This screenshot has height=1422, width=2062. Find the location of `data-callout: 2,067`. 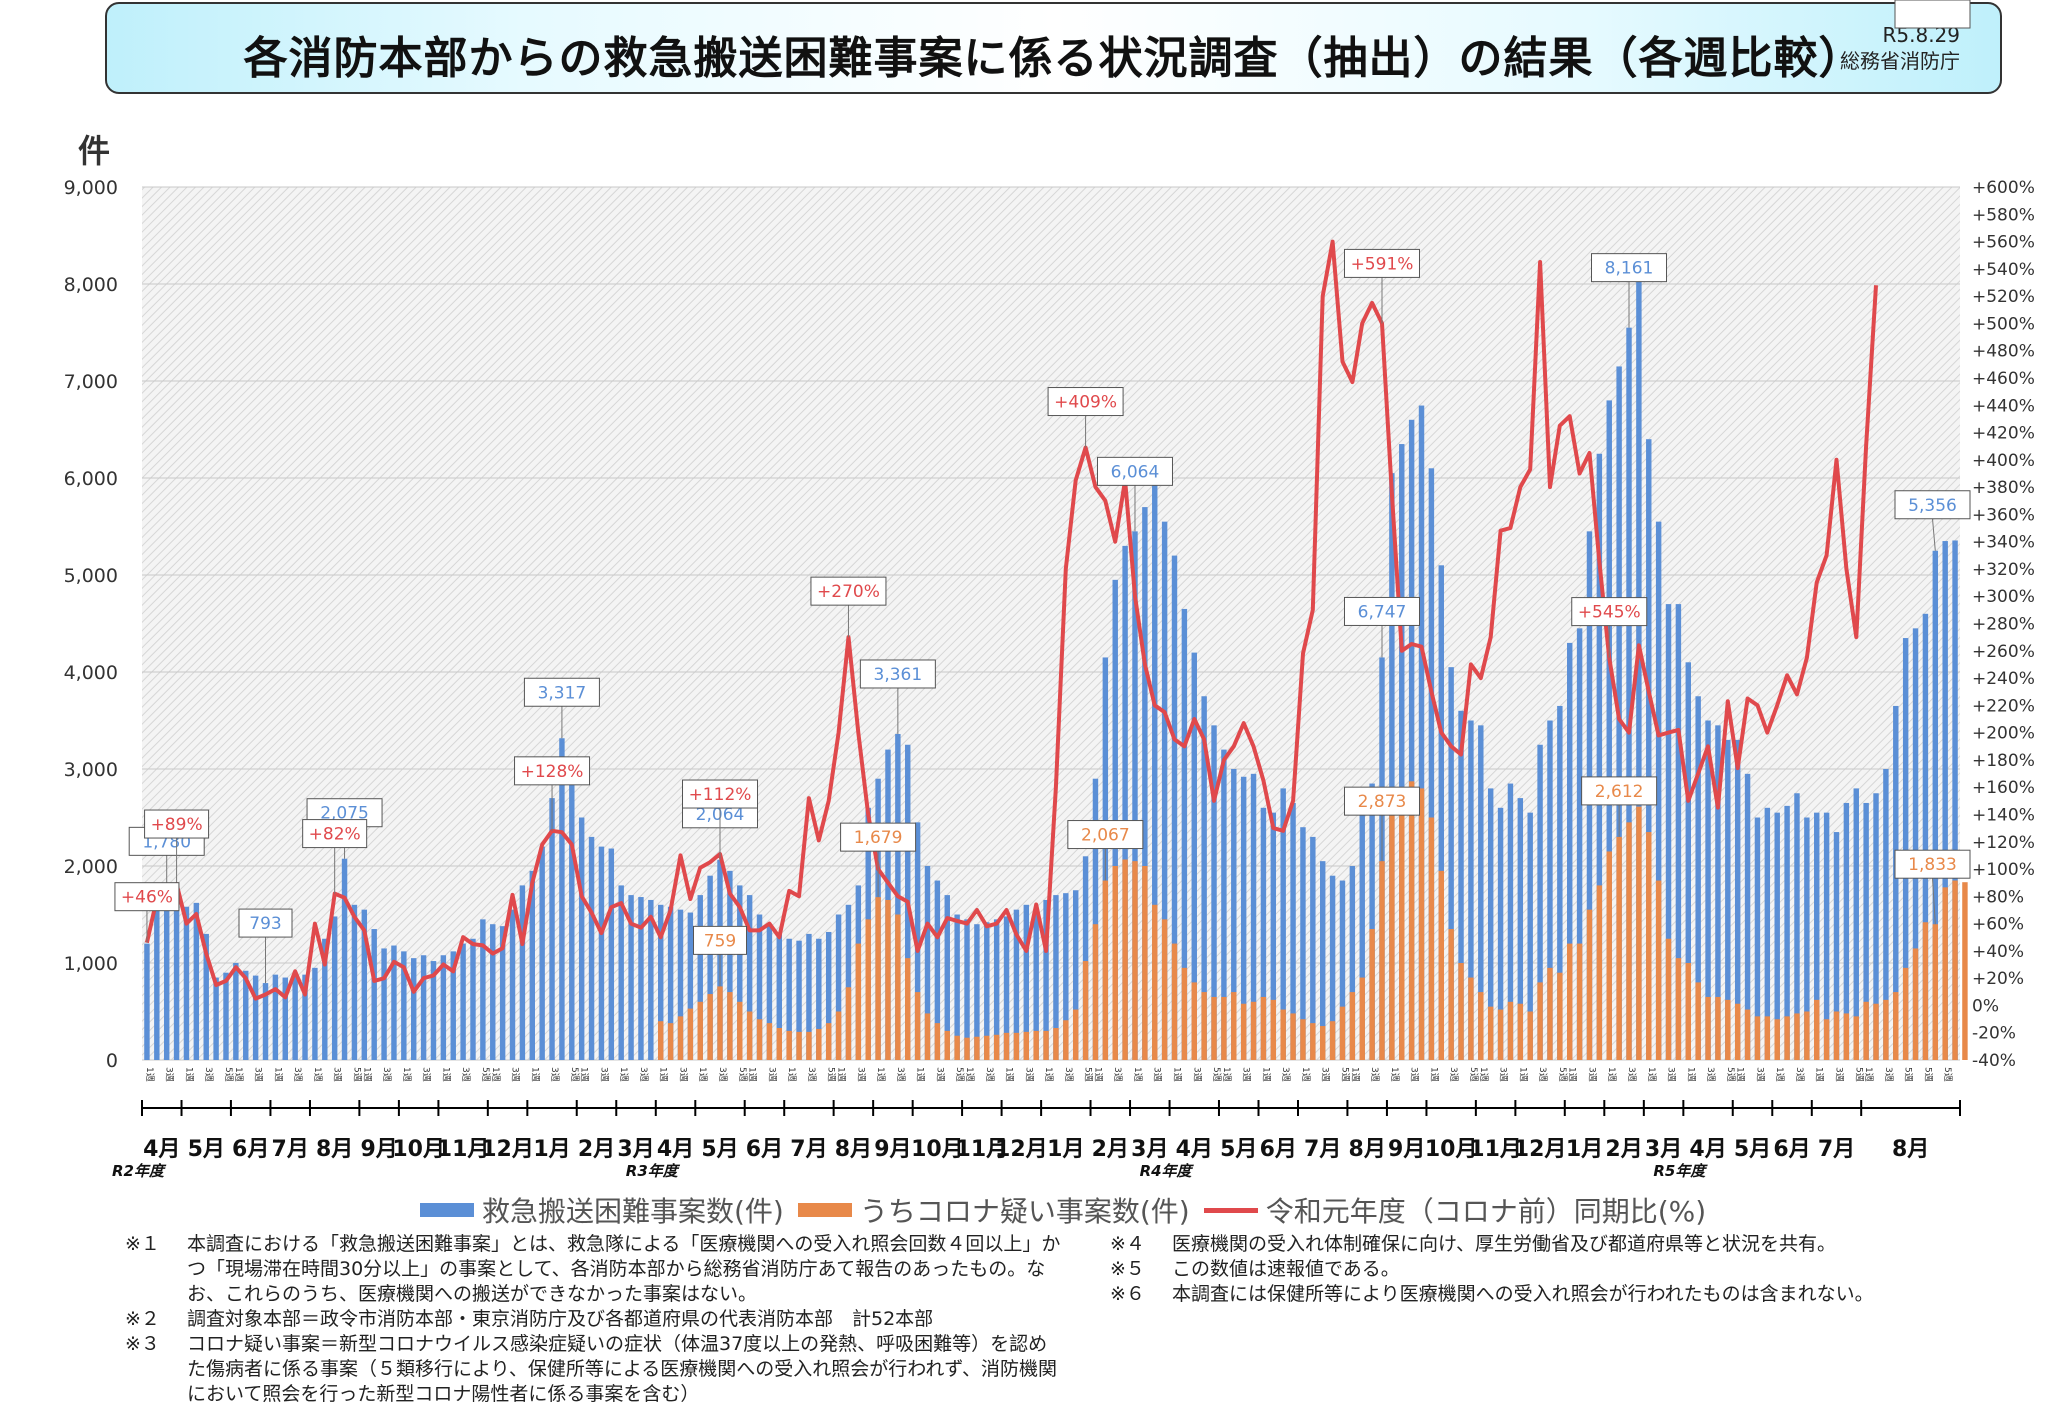

data-callout: 2,067 is located at coordinates (1105, 850).